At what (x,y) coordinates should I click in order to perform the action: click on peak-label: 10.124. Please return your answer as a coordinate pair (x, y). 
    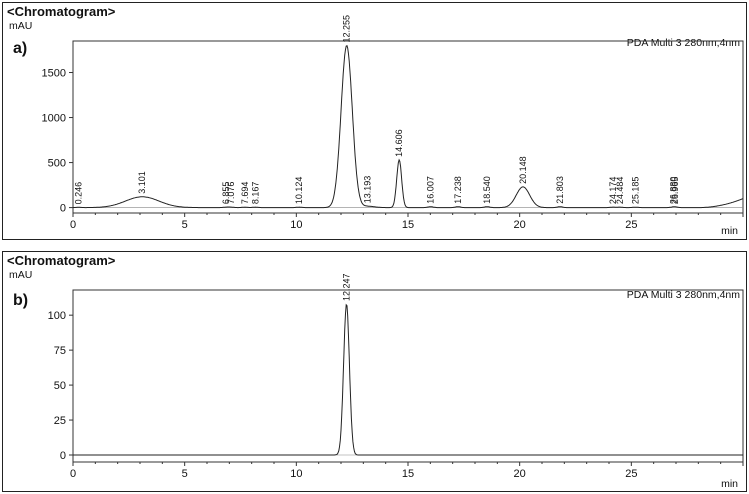
    Looking at the image, I should click on (299, 191).